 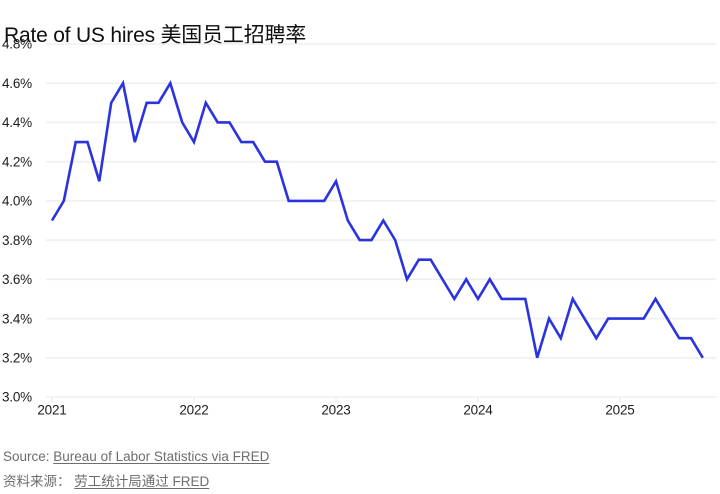 What do you see at coordinates (478, 410) in the screenshot?
I see `x-axis-tick-label: 2024` at bounding box center [478, 410].